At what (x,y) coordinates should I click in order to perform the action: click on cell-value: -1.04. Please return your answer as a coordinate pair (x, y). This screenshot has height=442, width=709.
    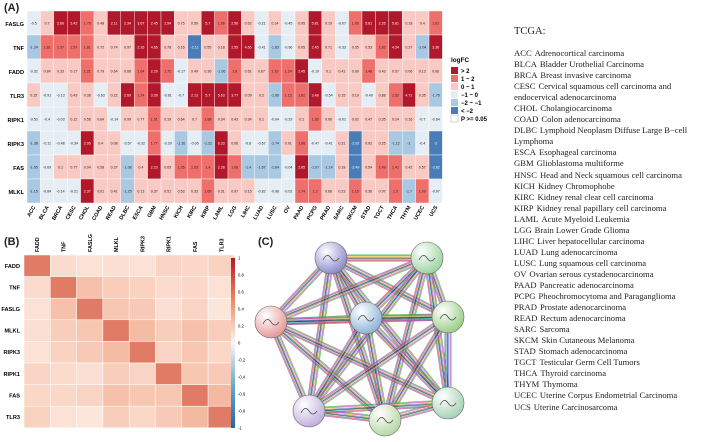
    Looking at the image, I should click on (422, 48).